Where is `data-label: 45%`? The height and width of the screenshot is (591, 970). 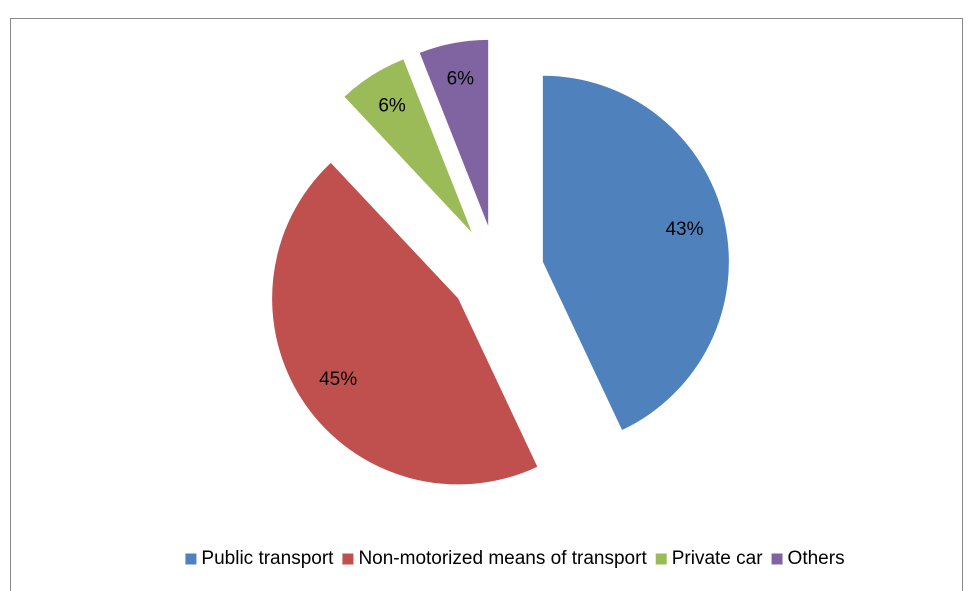 data-label: 45% is located at coordinates (338, 379).